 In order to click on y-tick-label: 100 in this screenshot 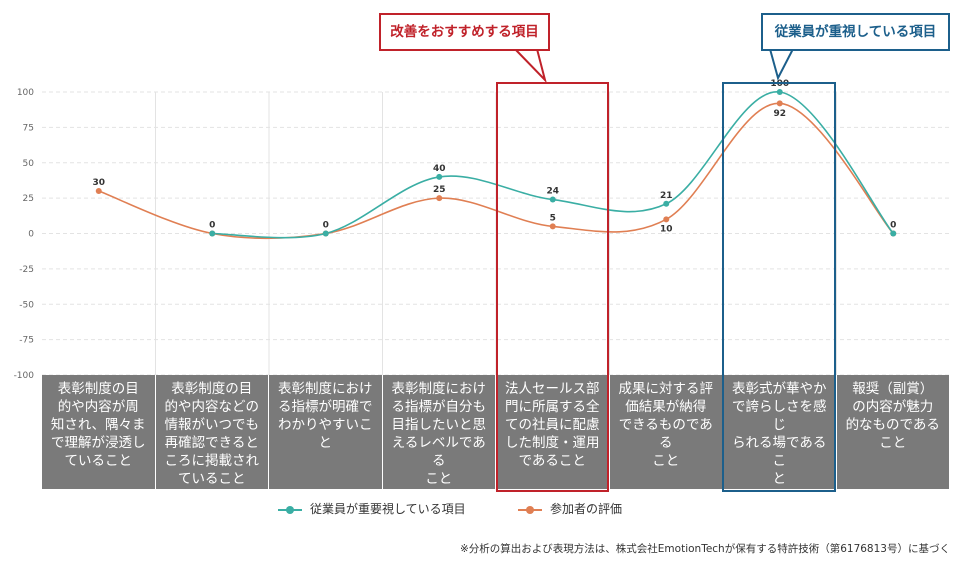, I will do `click(25, 93)`.